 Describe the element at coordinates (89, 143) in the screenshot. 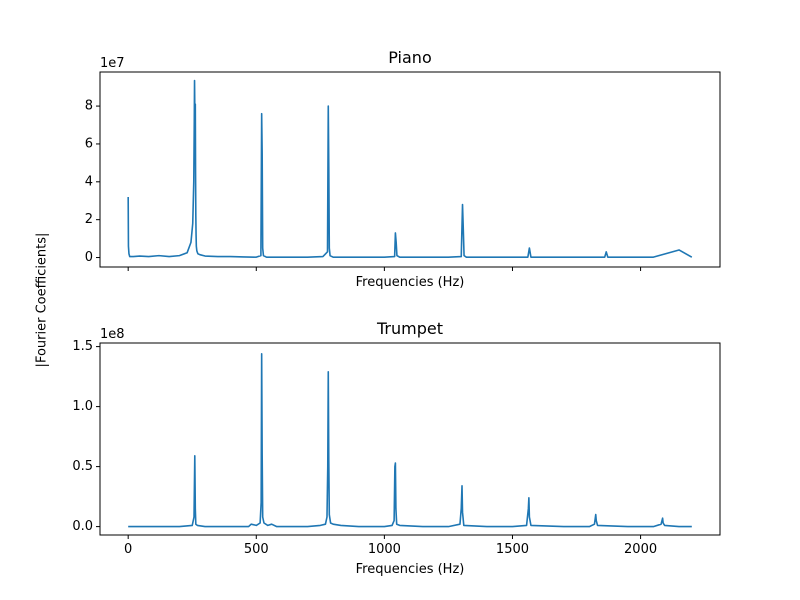

I see `chart-piano-y-tick-label: 6` at that location.